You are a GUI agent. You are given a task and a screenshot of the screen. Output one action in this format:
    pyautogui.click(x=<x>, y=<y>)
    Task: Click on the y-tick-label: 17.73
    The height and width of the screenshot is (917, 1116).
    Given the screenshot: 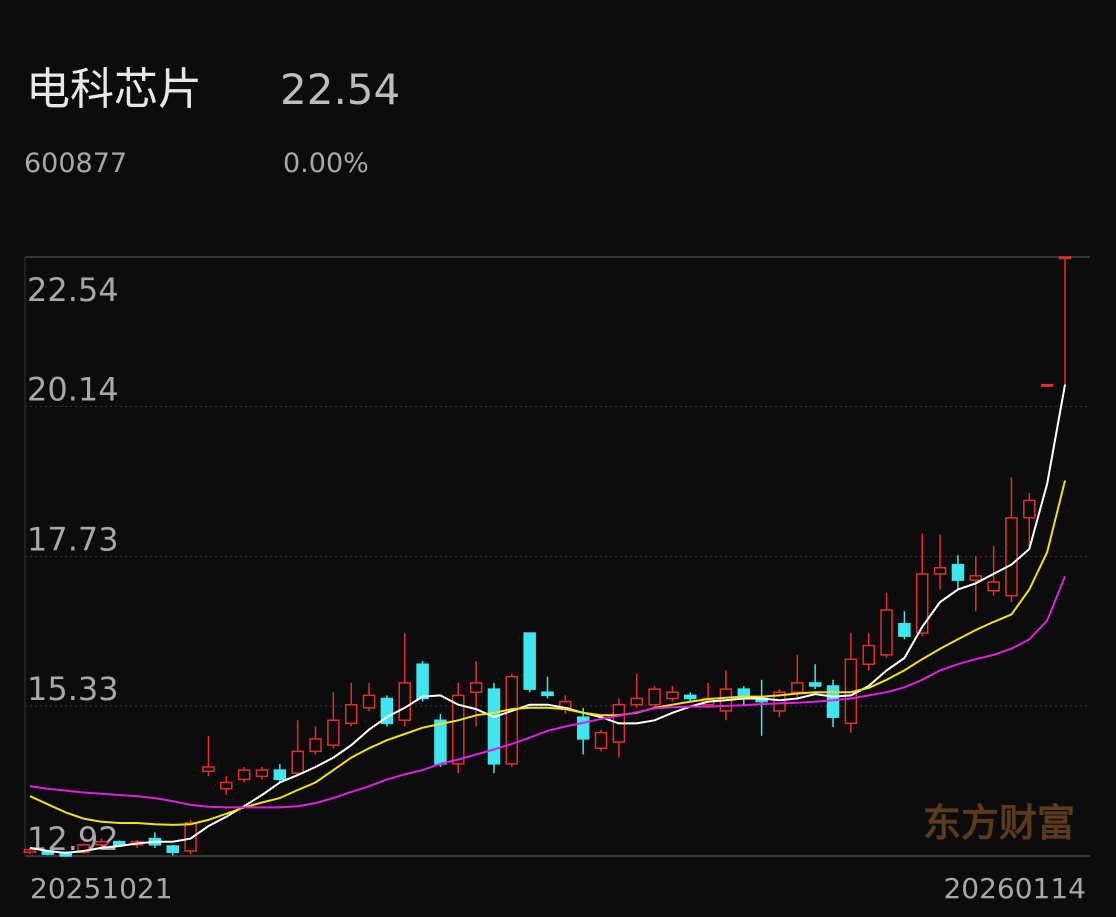 What is the action you would take?
    pyautogui.click(x=73, y=540)
    